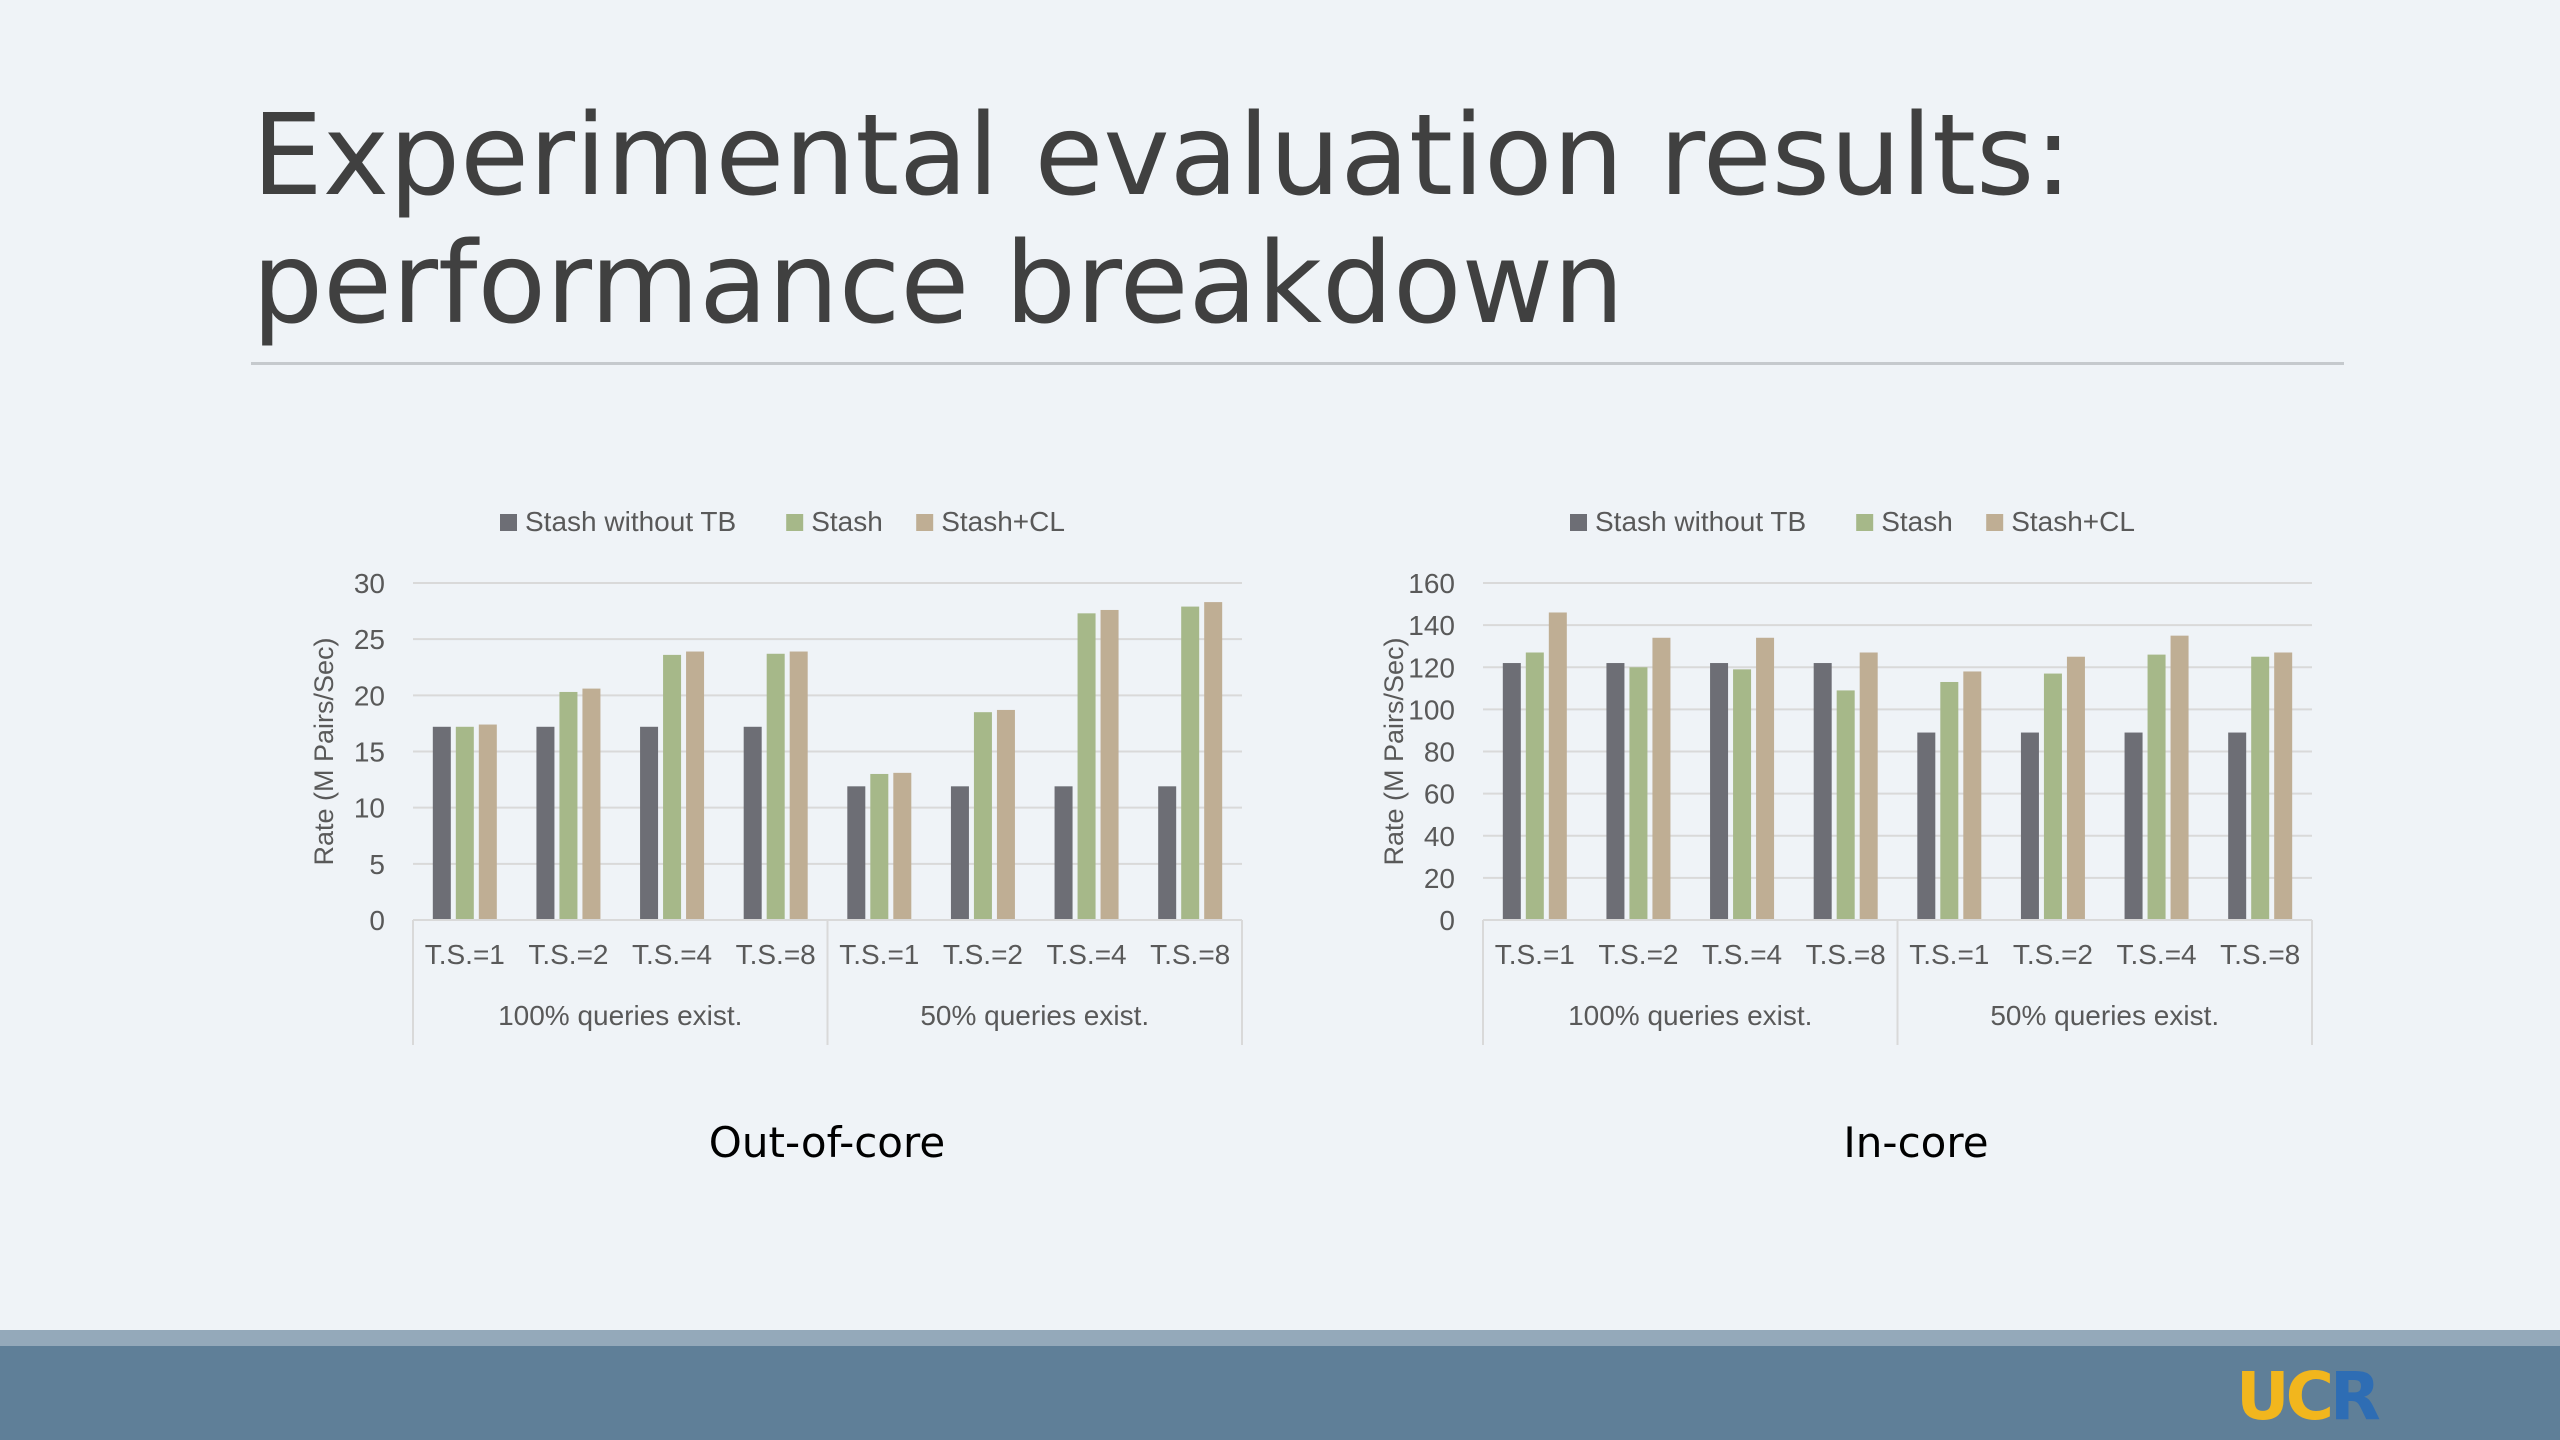 The width and height of the screenshot is (2560, 1440). I want to click on slide-title-line2: performance breakdown, so click(938, 284).